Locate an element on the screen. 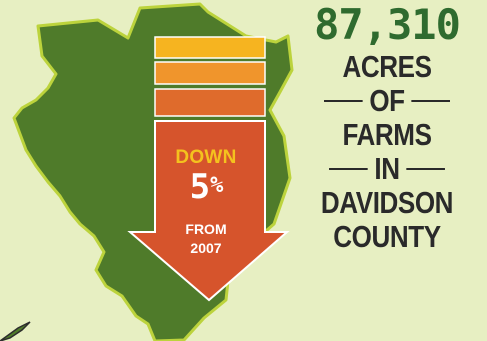 The image size is (487, 341). percent-value: 5 is located at coordinates (200, 187).